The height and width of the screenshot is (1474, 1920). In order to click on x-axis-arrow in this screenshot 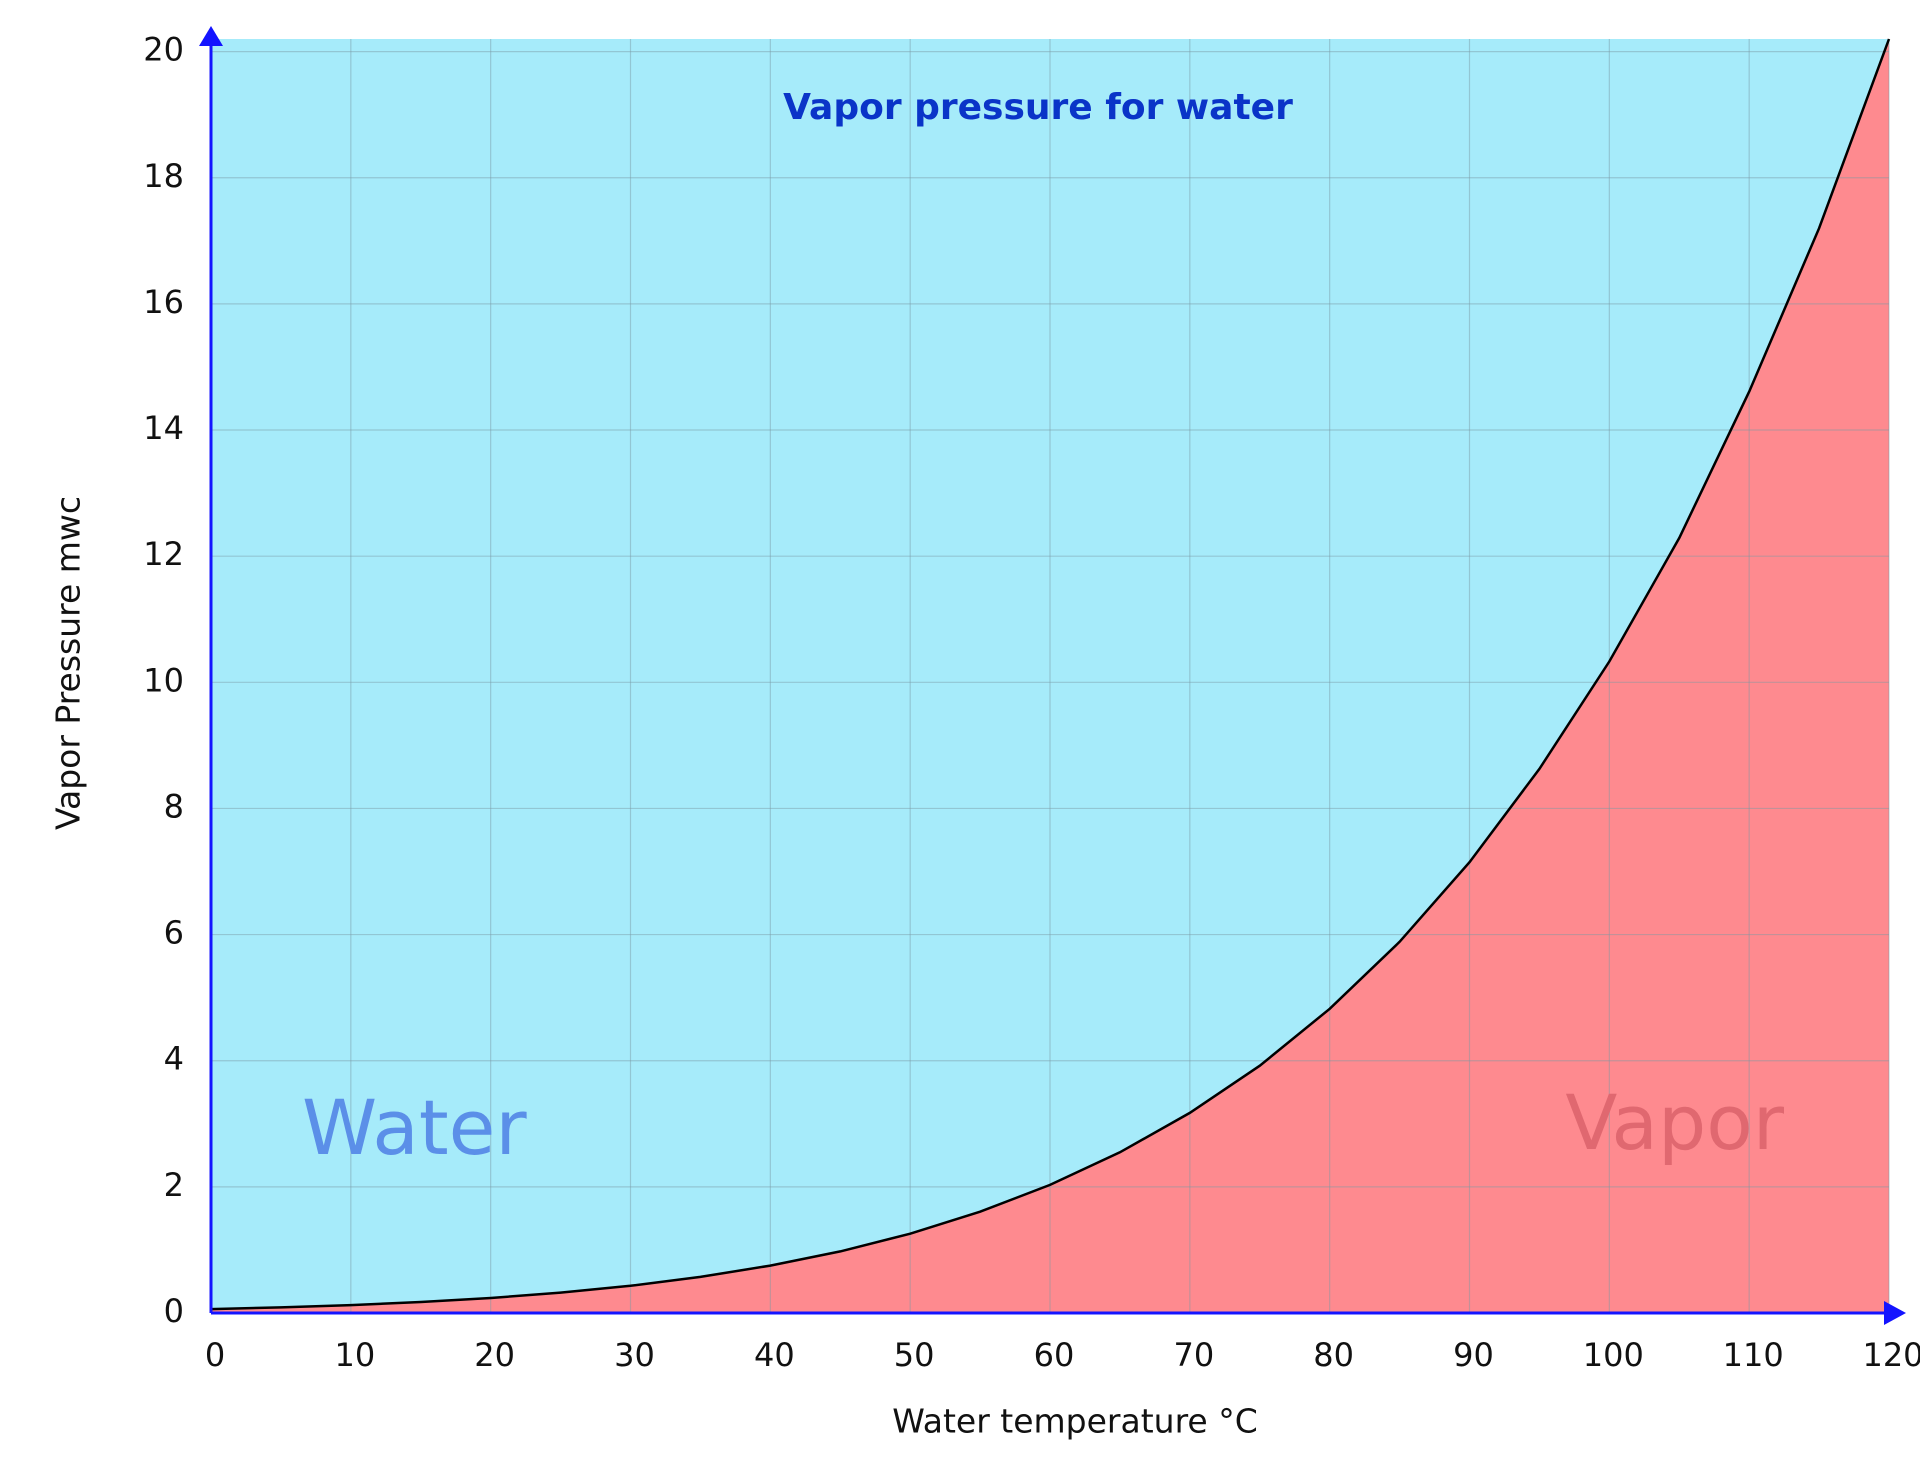, I will do `click(1895, 1313)`.